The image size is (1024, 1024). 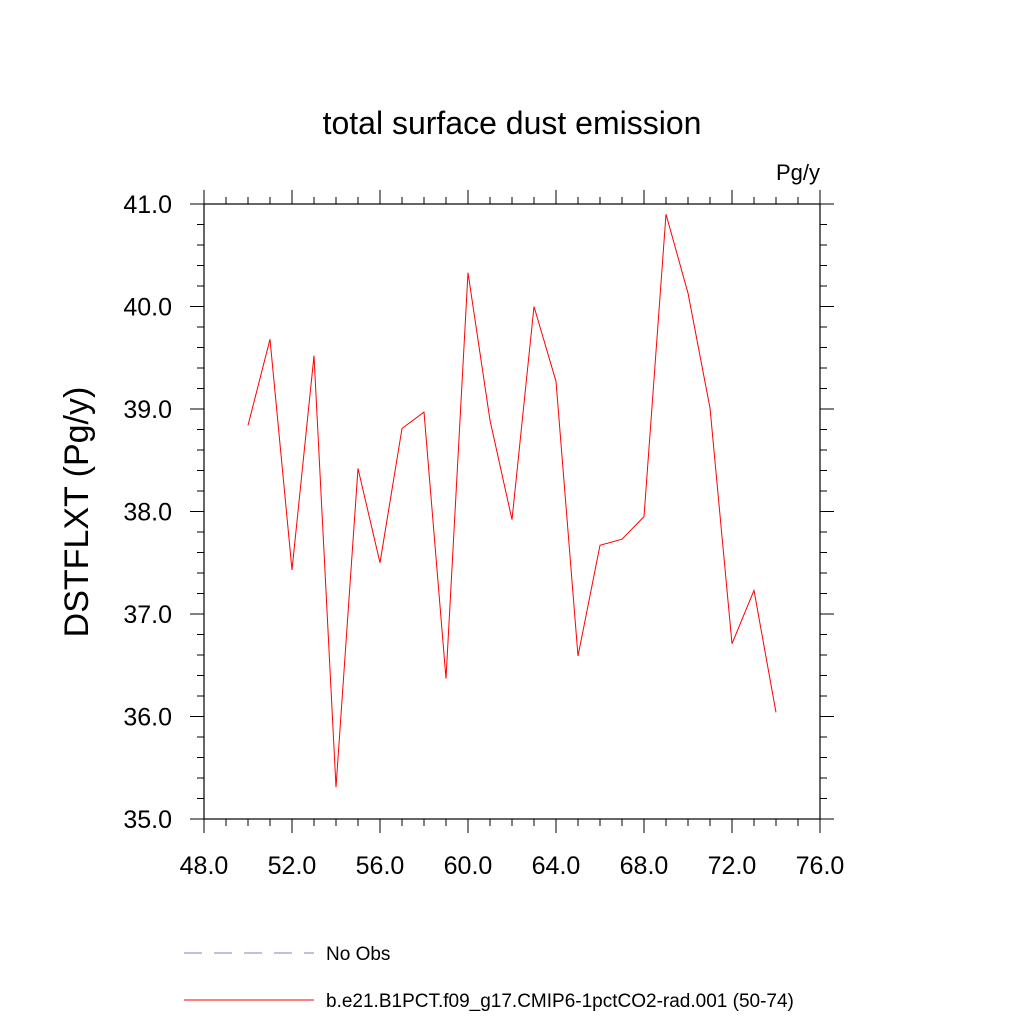 What do you see at coordinates (358, 954) in the screenshot?
I see `legend-label: No Obs` at bounding box center [358, 954].